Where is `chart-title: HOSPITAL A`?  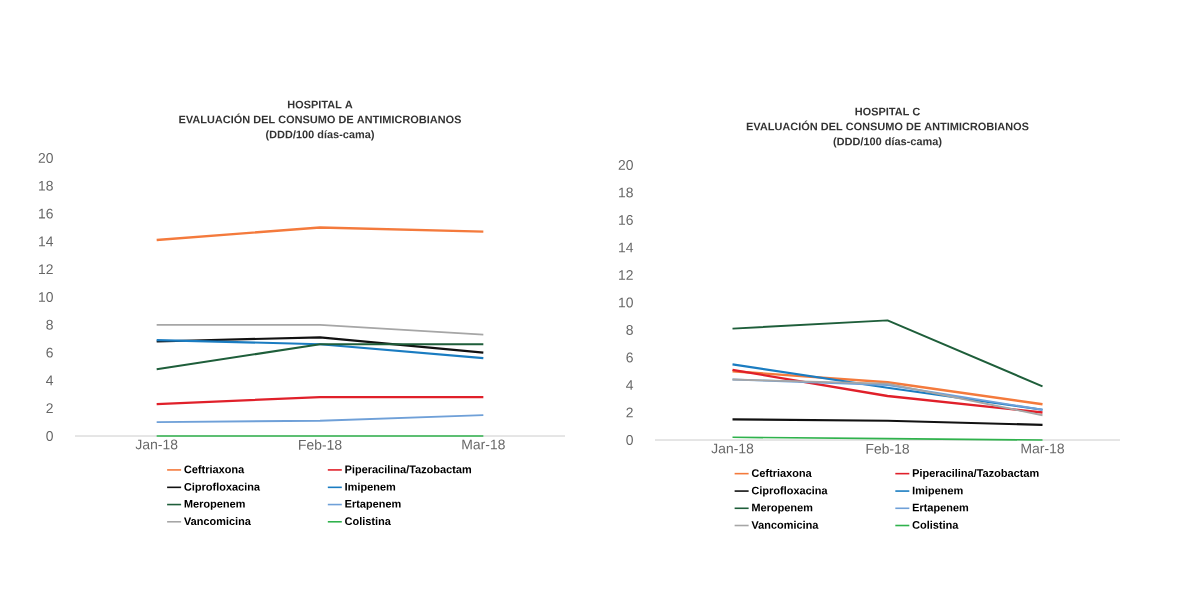
chart-title: HOSPITAL A is located at coordinates (320, 104).